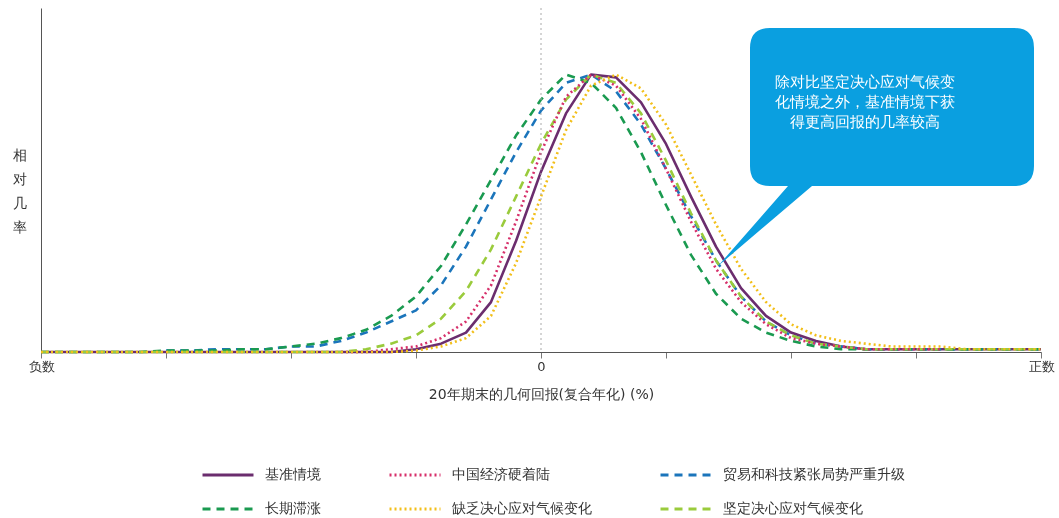 The height and width of the screenshot is (518, 1059). Describe the element at coordinates (522, 508) in the screenshot. I see `legend-label: 缺乏决心应对气候变化` at that location.